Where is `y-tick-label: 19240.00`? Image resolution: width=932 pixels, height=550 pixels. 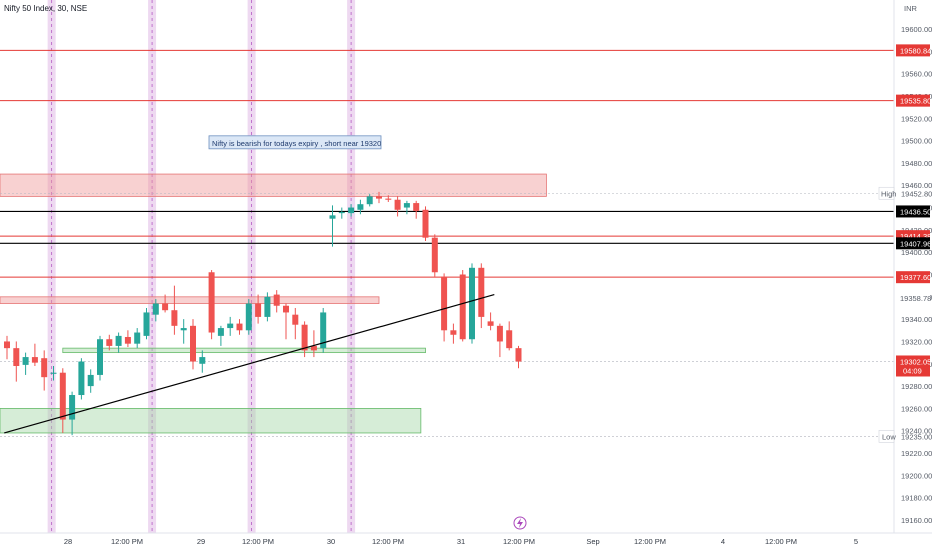
y-tick-label: 19240.00 is located at coordinates (916, 431).